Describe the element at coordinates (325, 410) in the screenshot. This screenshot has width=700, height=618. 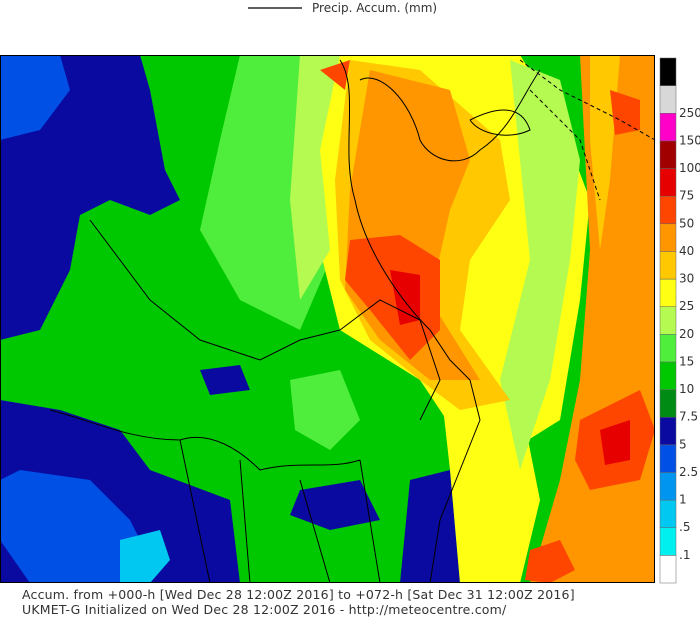
I see `field-light-green` at that location.